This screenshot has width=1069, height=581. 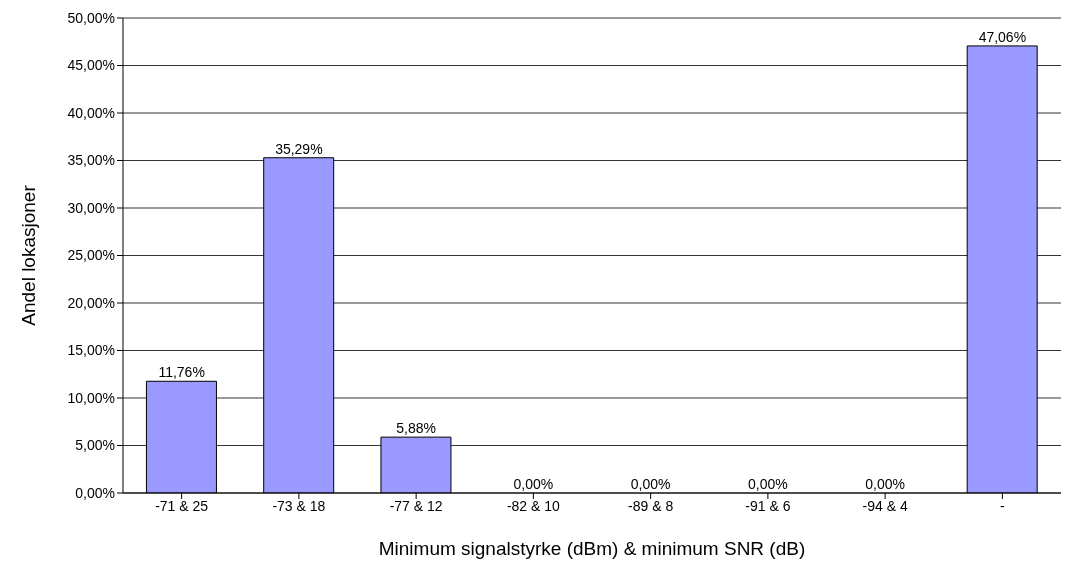 I want to click on y-tick-label: 0,00%, so click(x=95, y=492).